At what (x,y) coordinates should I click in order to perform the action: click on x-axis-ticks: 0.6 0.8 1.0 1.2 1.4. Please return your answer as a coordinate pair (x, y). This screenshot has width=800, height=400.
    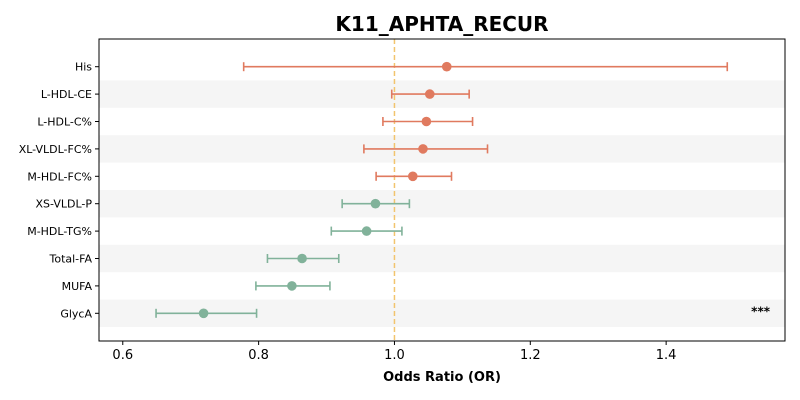
    Looking at the image, I should click on (394, 352).